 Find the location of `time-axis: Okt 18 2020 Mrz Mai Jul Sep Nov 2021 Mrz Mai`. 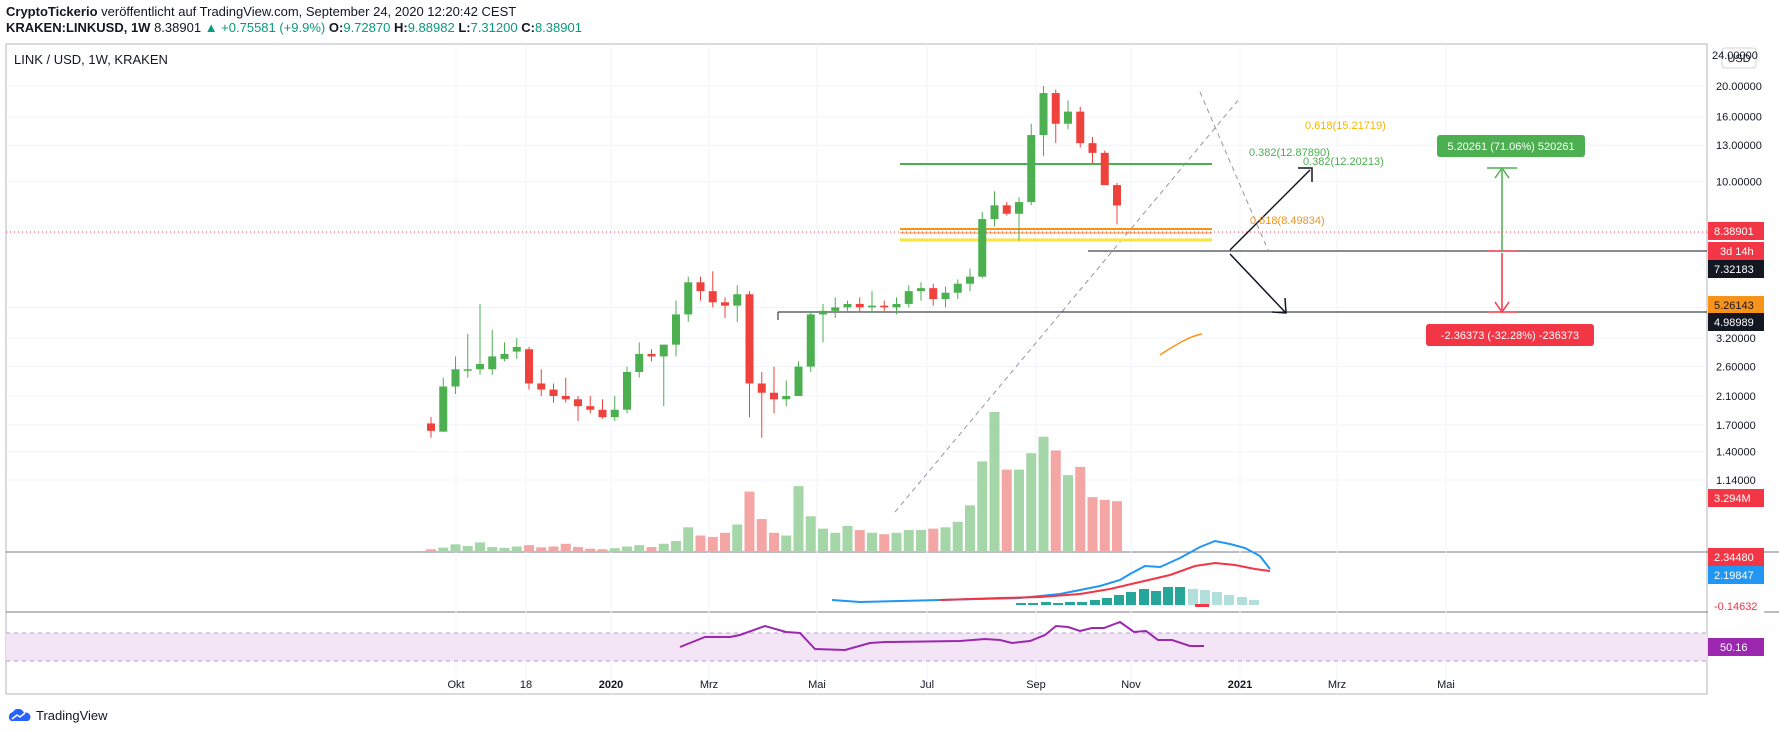

time-axis: Okt 18 2020 Mrz Mai Jul Sep Nov 2021 Mrz Mai is located at coordinates (950, 685).